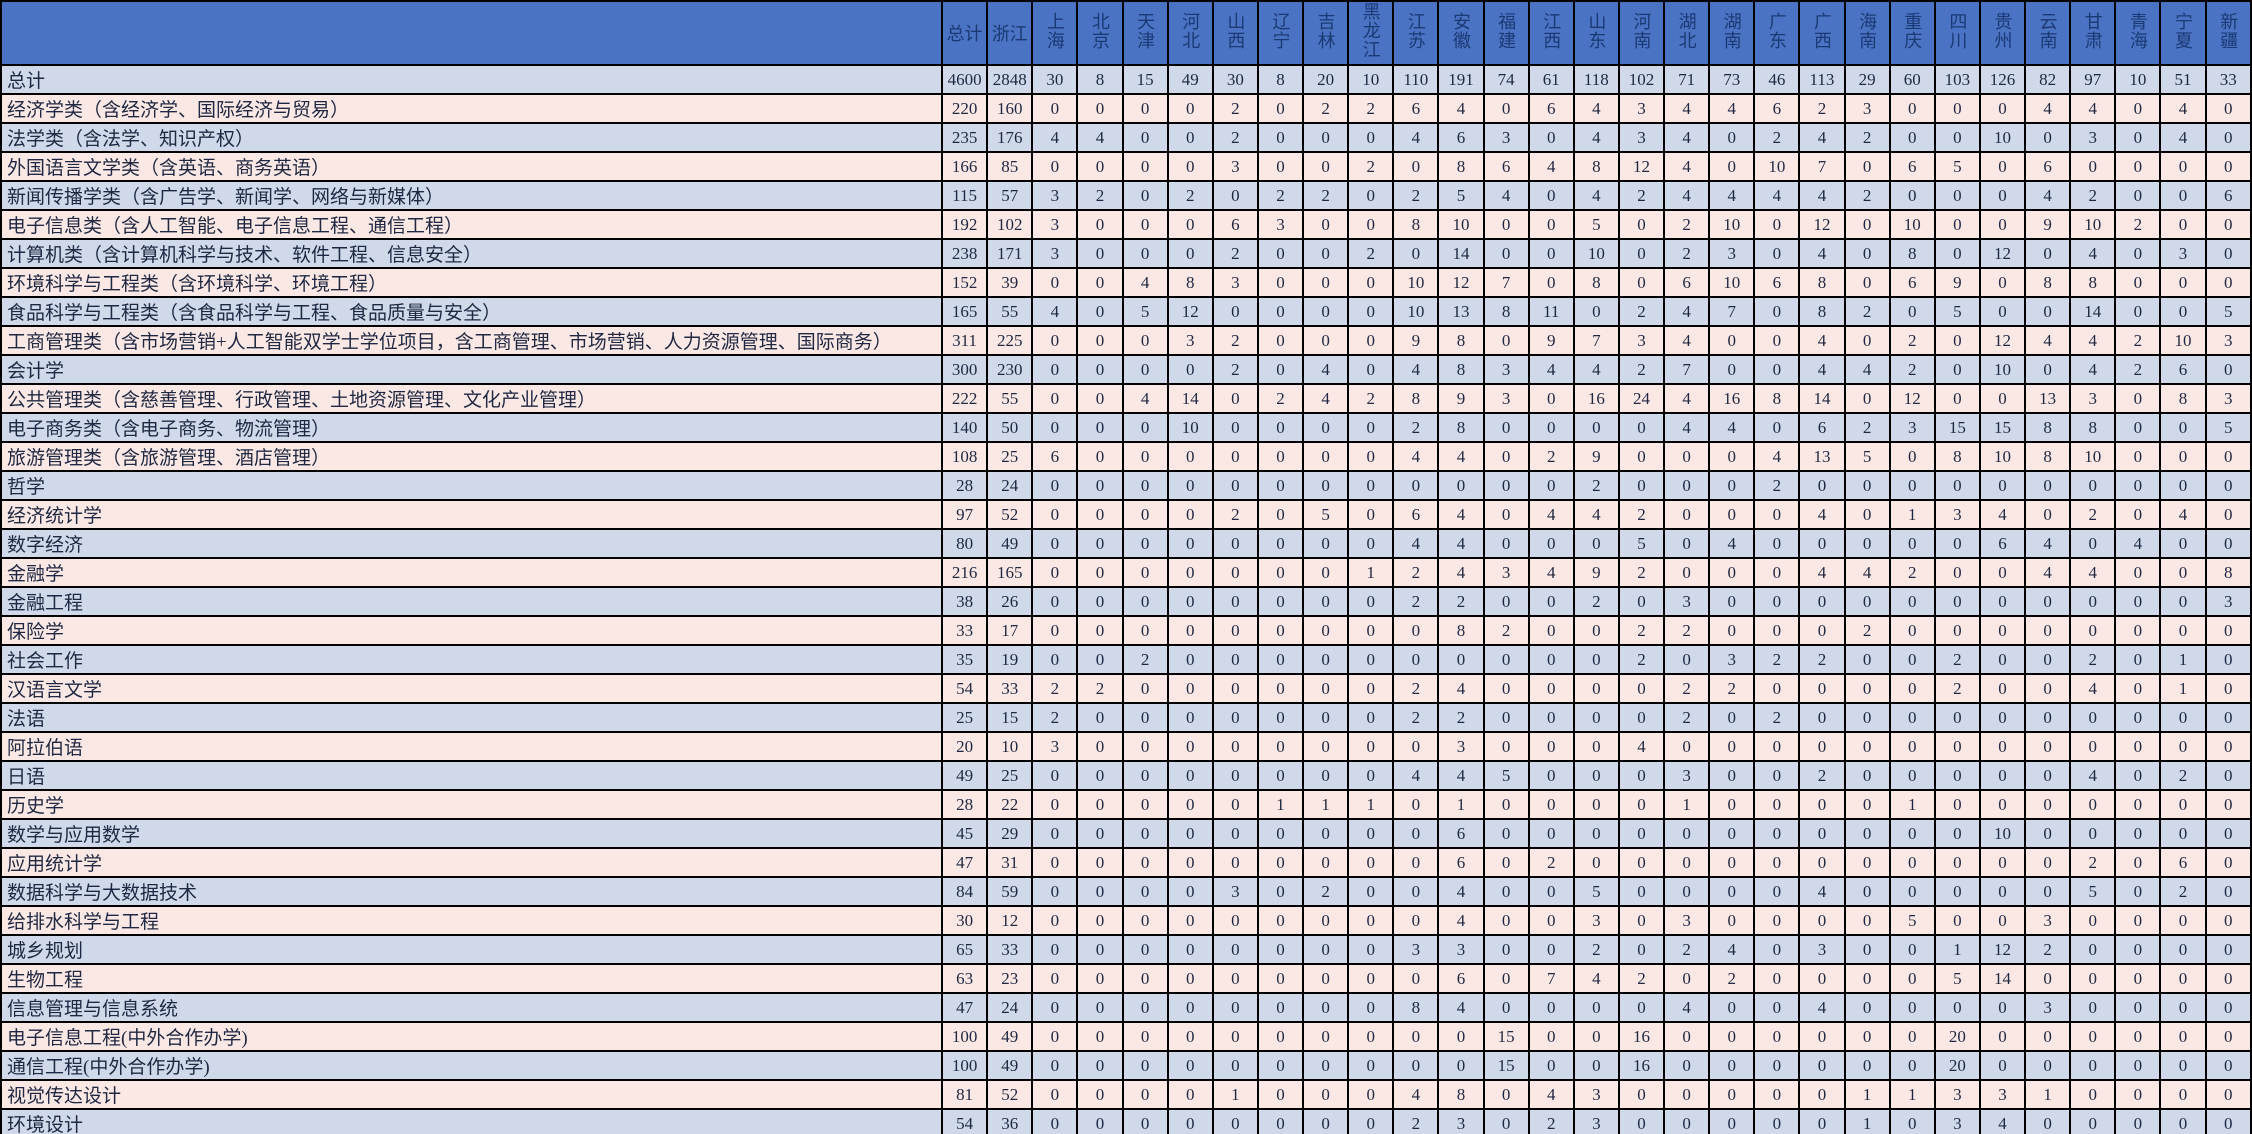 This screenshot has height=1134, width=2252. What do you see at coordinates (1596, 30) in the screenshot?
I see `column-header-label: 山东` at bounding box center [1596, 30].